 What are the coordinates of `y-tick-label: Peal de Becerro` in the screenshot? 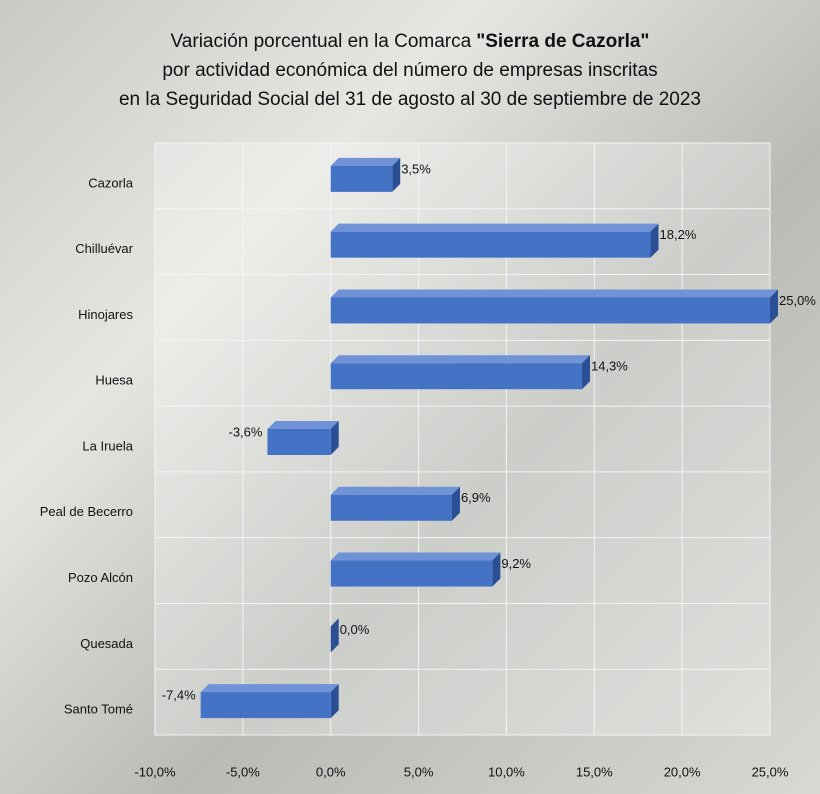 It's located at (86, 511).